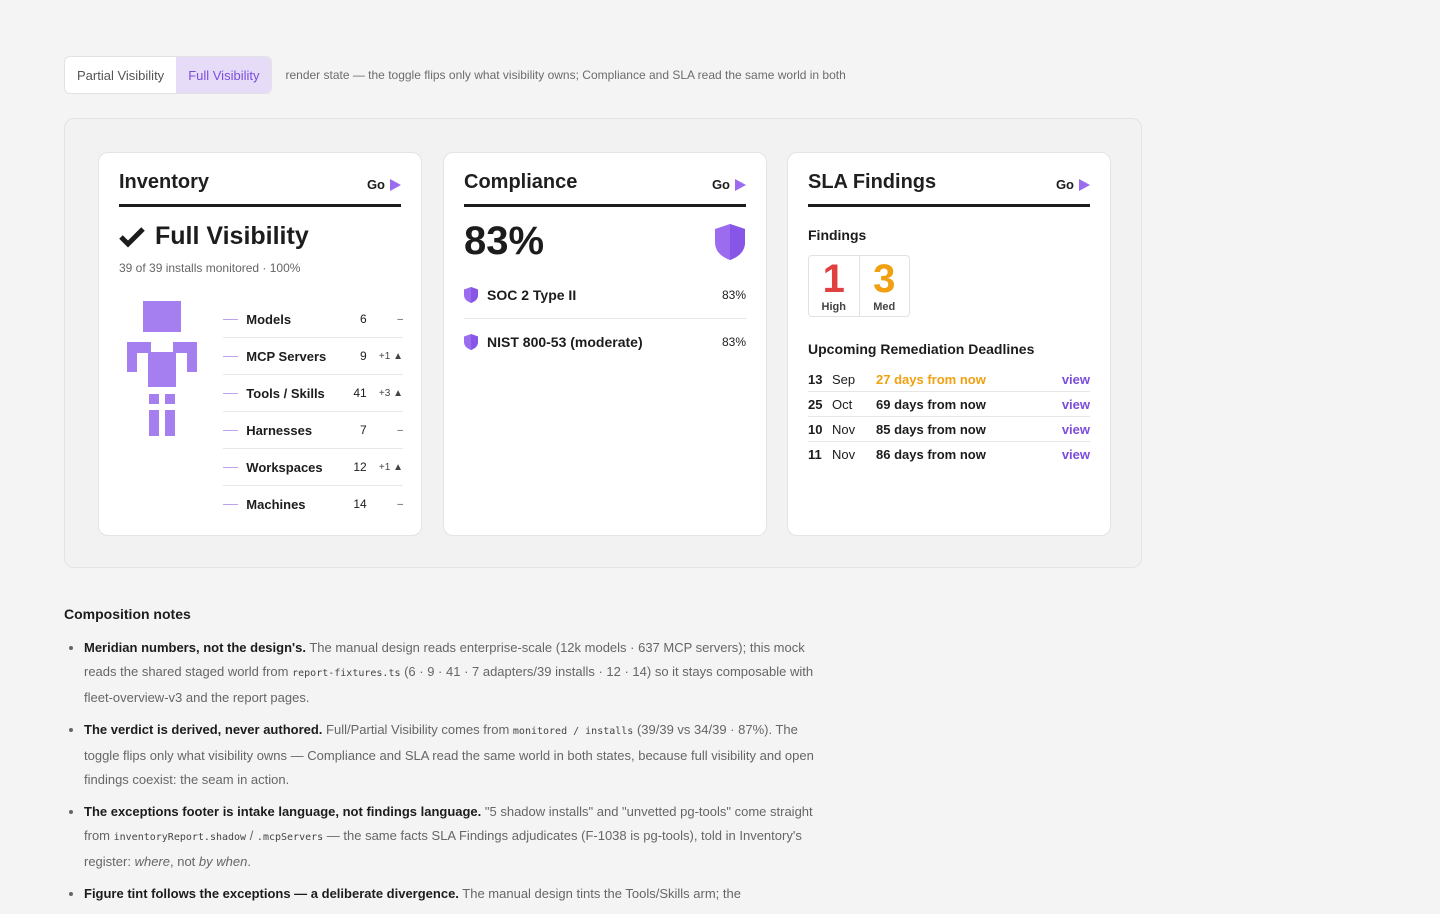 Image resolution: width=1440 pixels, height=914 pixels. Describe the element at coordinates (360, 504) in the screenshot. I see `row-value: 14` at that location.